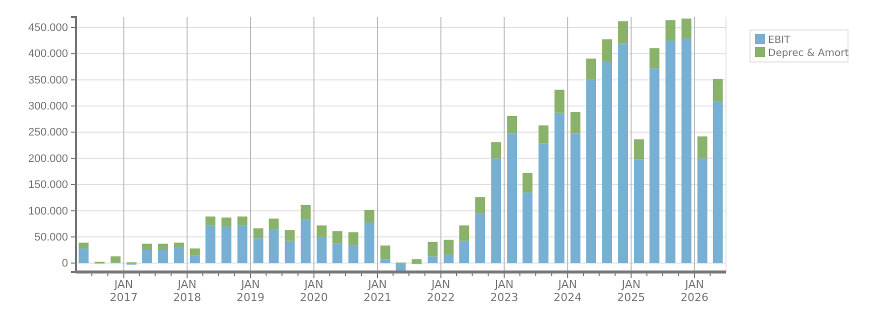 The height and width of the screenshot is (313, 876). I want to click on x-tick-label: JAN 2025, so click(631, 291).